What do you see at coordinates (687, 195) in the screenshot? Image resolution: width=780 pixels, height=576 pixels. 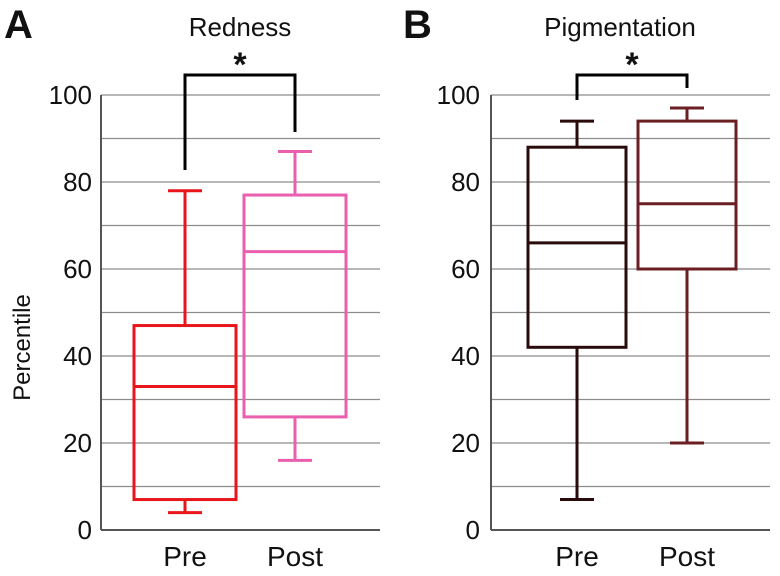 I see `panel-b-post-box` at bounding box center [687, 195].